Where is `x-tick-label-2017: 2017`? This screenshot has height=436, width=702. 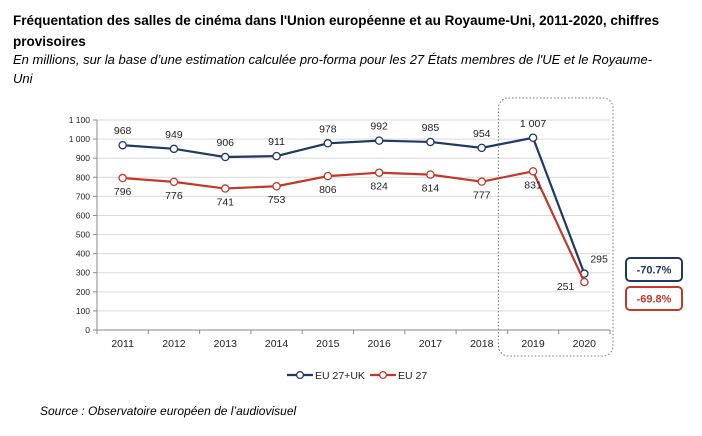 x-tick-label-2017: 2017 is located at coordinates (431, 344).